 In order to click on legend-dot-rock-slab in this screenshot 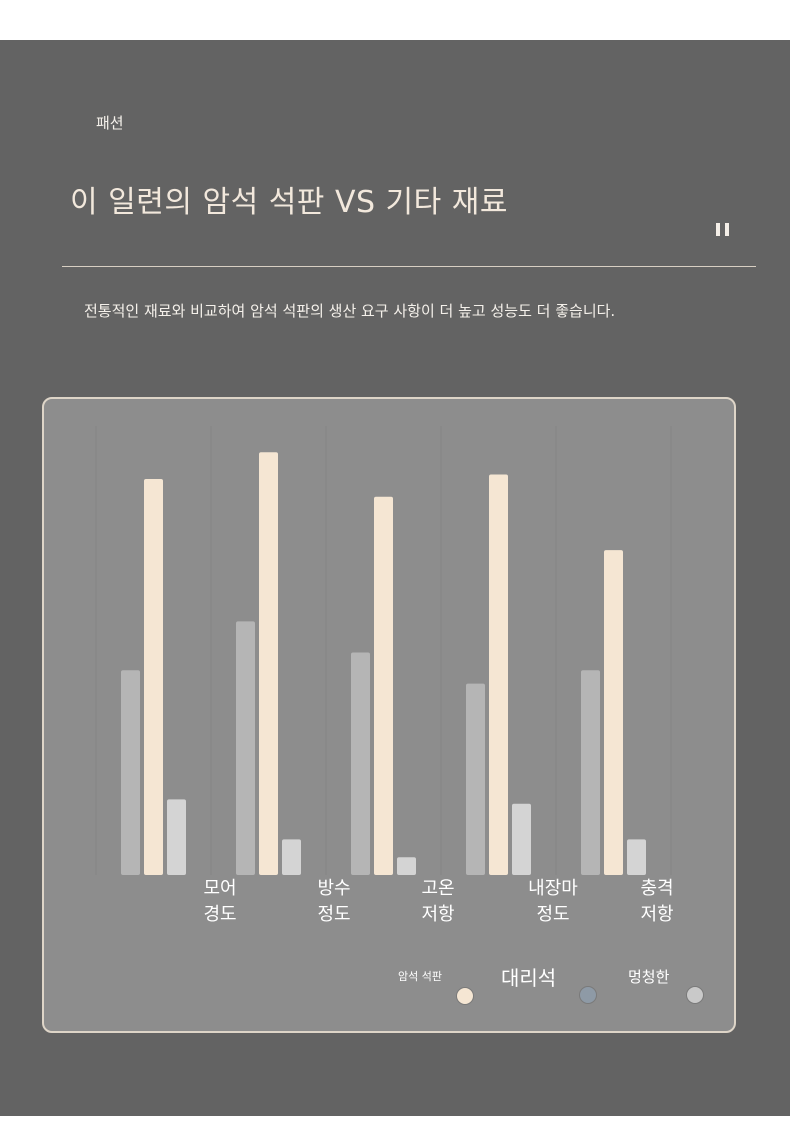, I will do `click(465, 996)`.